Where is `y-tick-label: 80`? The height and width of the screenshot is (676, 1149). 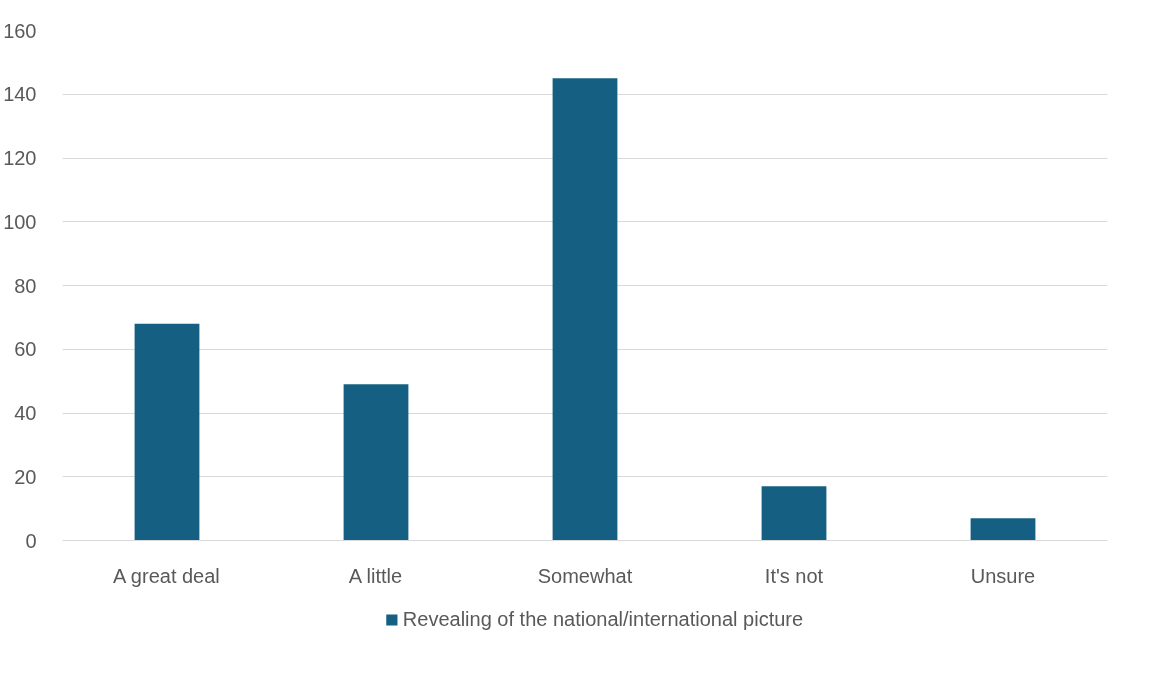 y-tick-label: 80 is located at coordinates (25, 285).